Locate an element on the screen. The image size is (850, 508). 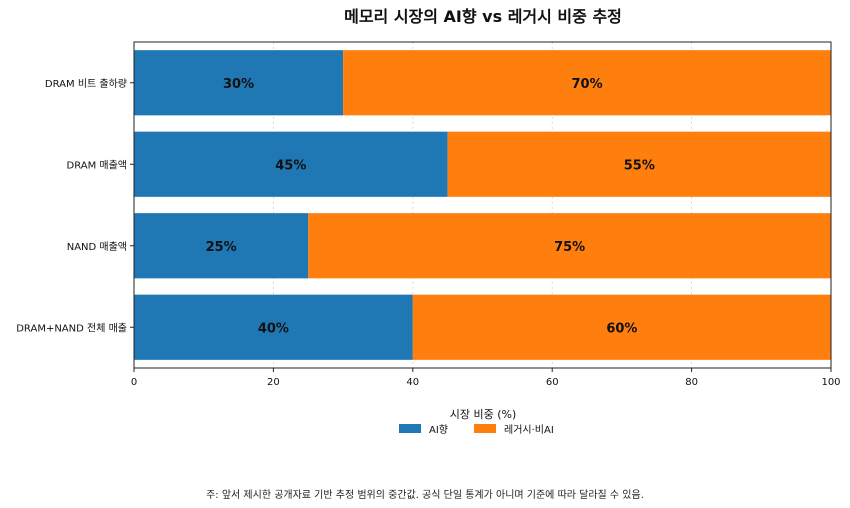
bar-value-label: 55% is located at coordinates (639, 165).